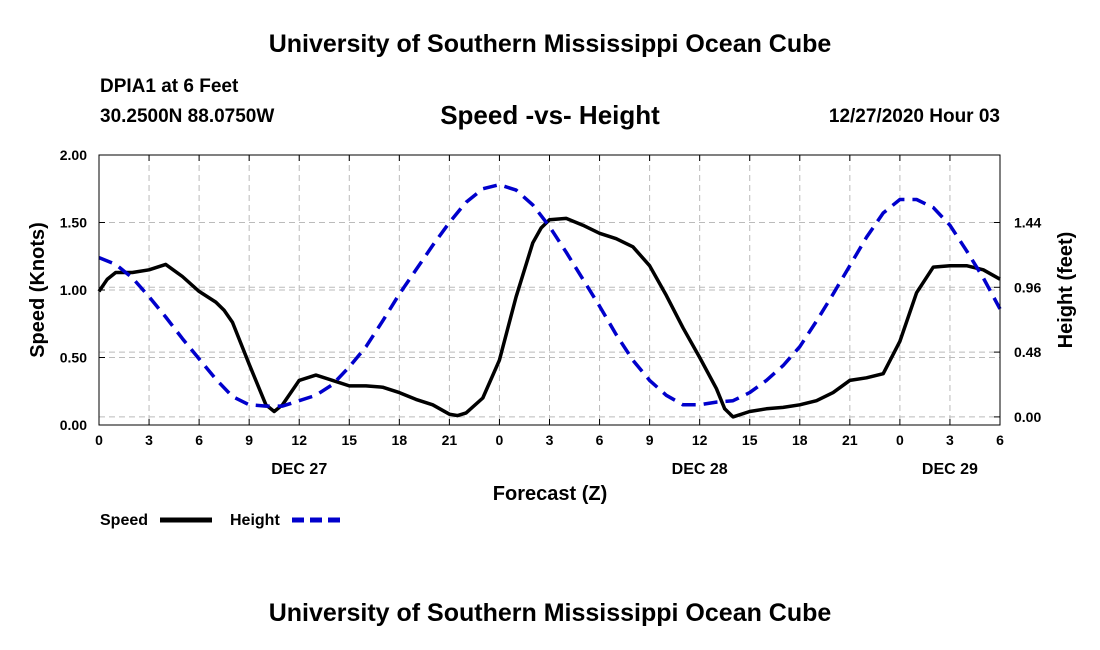  I want to click on y-tick-label: 1.50, so click(73, 223).